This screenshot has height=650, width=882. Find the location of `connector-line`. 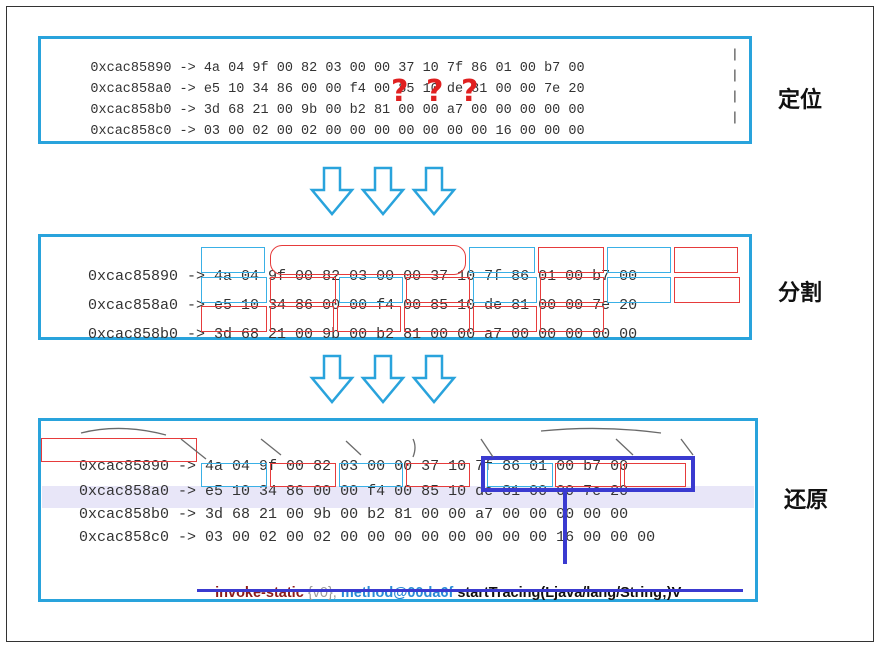

connector-line is located at coordinates (565, 528).